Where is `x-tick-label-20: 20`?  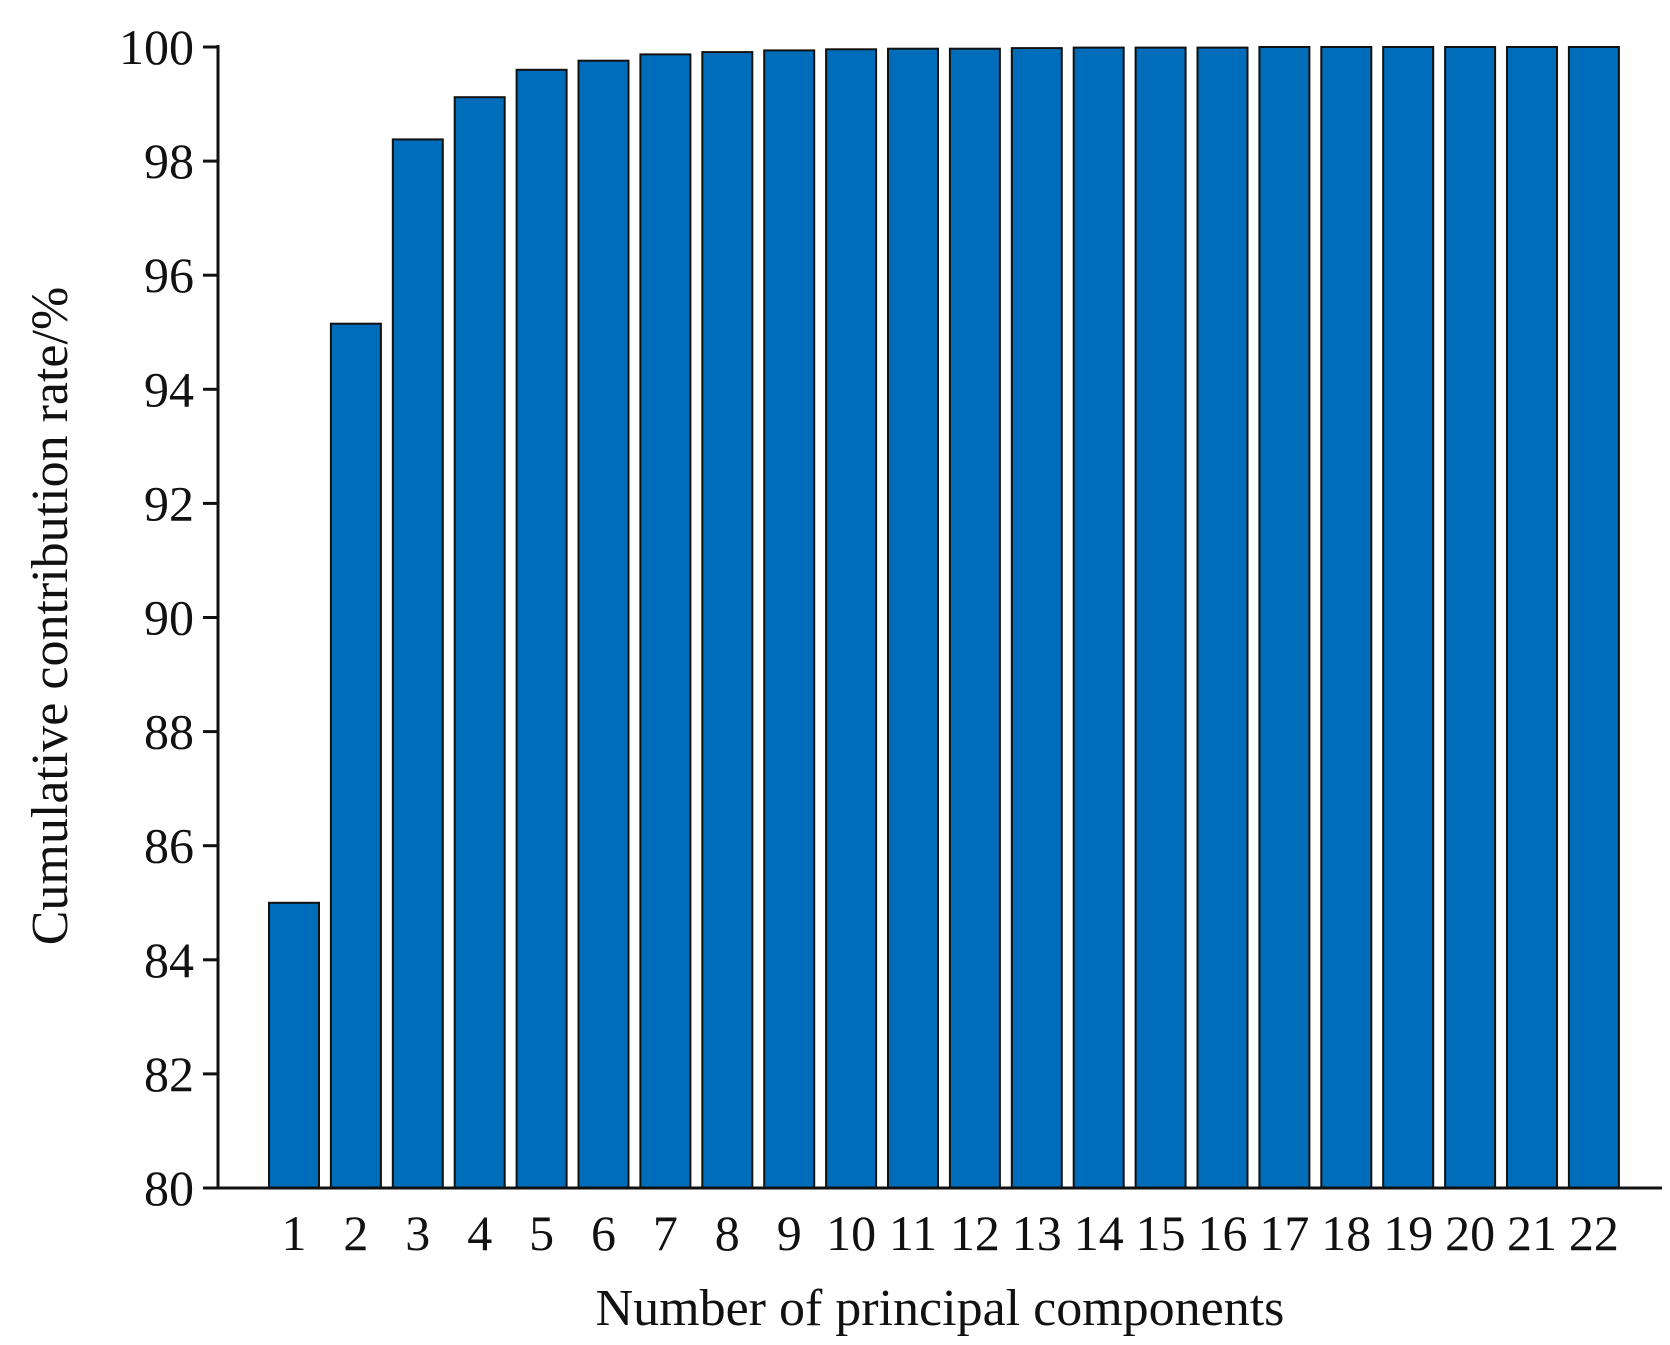
x-tick-label-20: 20 is located at coordinates (1470, 1233).